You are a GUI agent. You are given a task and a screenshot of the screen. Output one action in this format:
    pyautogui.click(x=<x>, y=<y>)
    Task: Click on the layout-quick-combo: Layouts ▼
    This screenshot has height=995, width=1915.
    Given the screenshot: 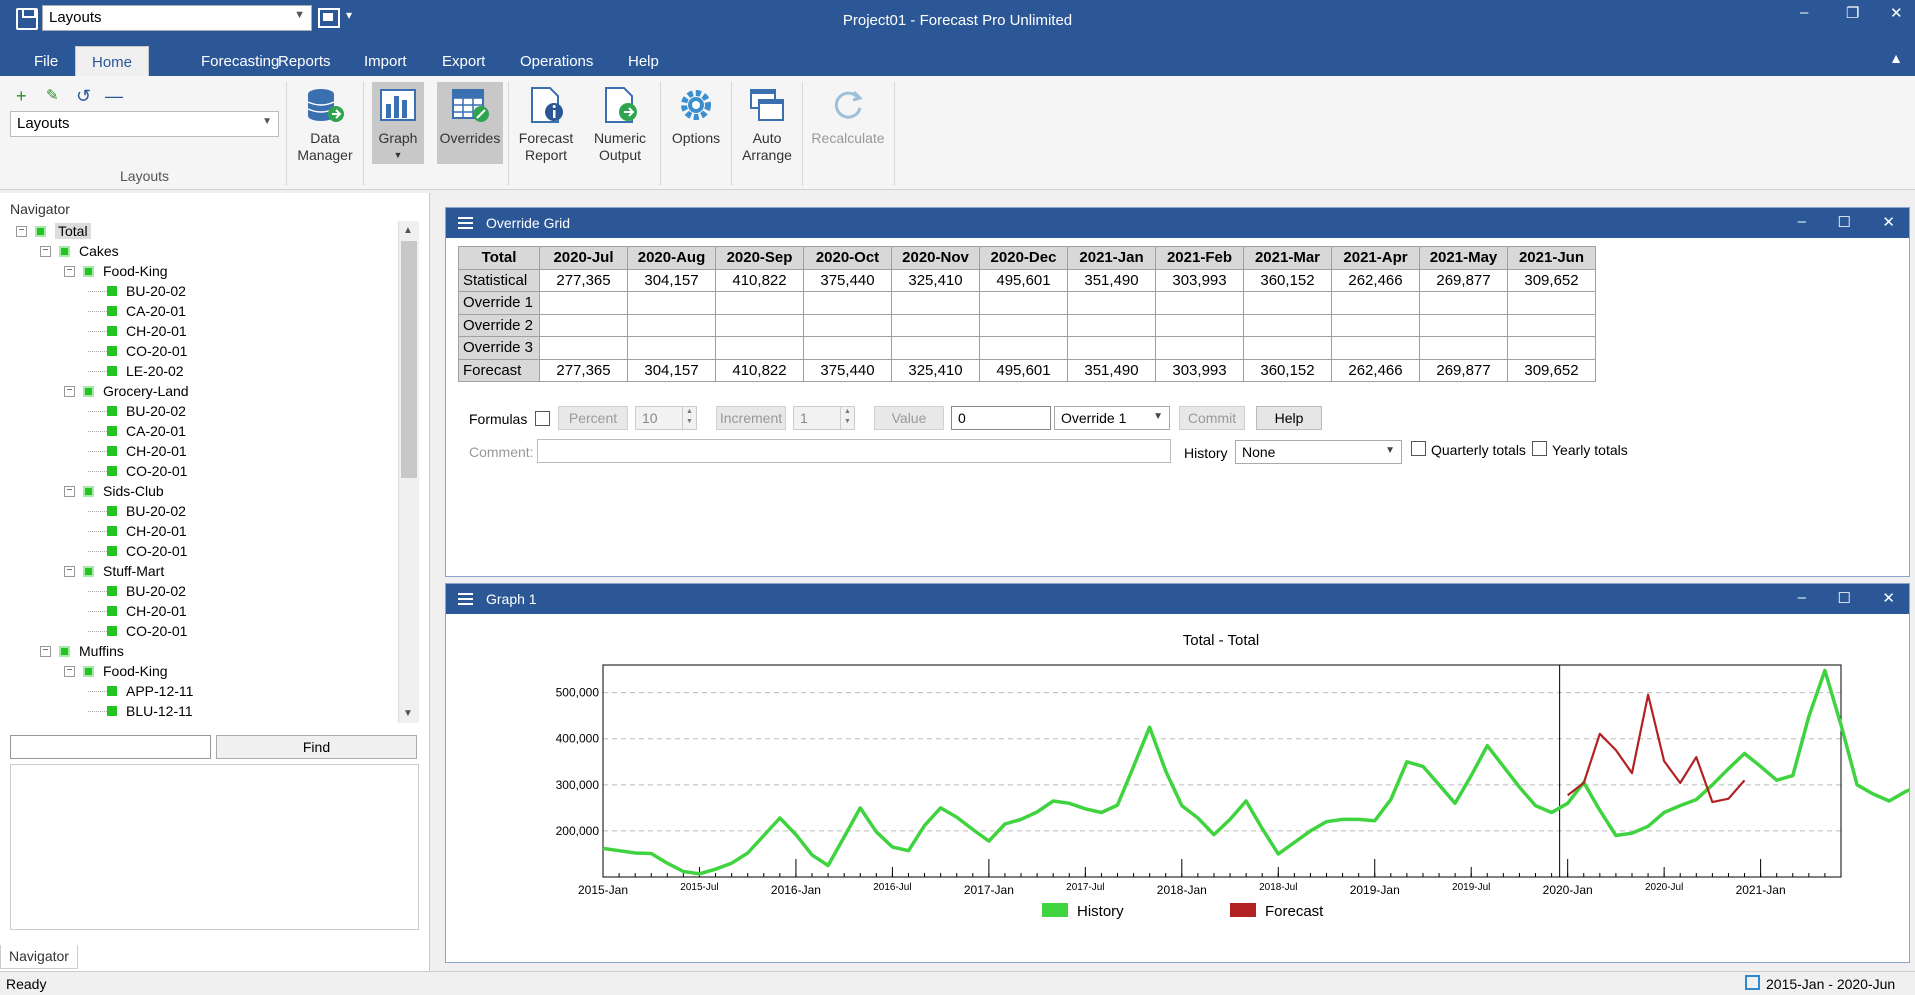 What is the action you would take?
    pyautogui.click(x=177, y=18)
    